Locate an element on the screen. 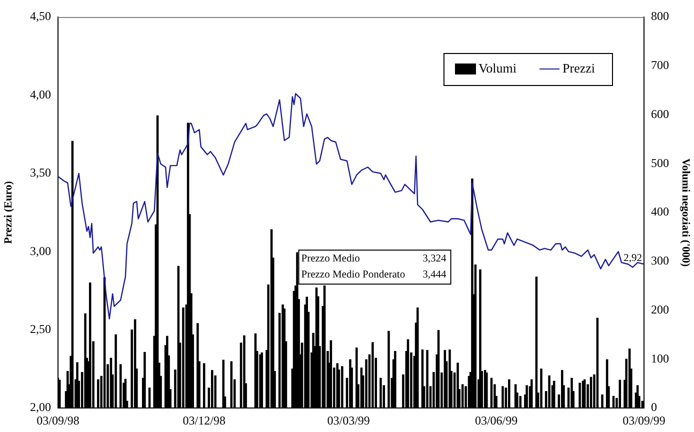 The height and width of the screenshot is (432, 694). y2-tick-label: 0 is located at coordinates (654, 407).